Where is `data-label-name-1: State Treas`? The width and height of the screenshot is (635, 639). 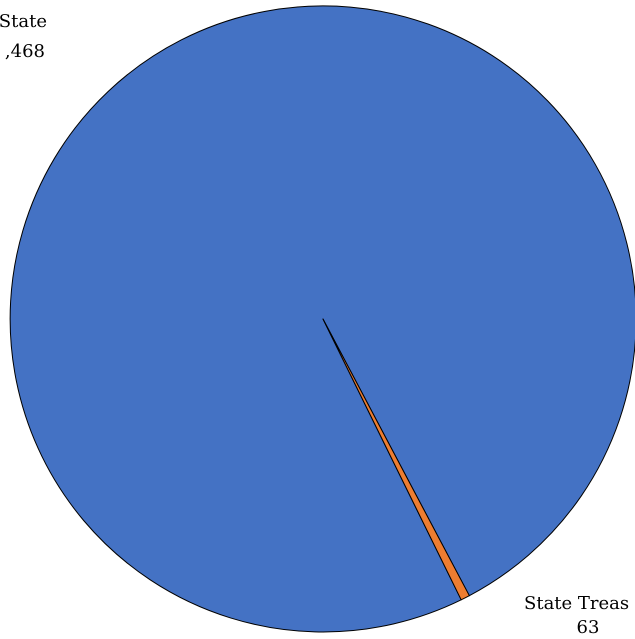
data-label-name-1: State Treas is located at coordinates (576, 603).